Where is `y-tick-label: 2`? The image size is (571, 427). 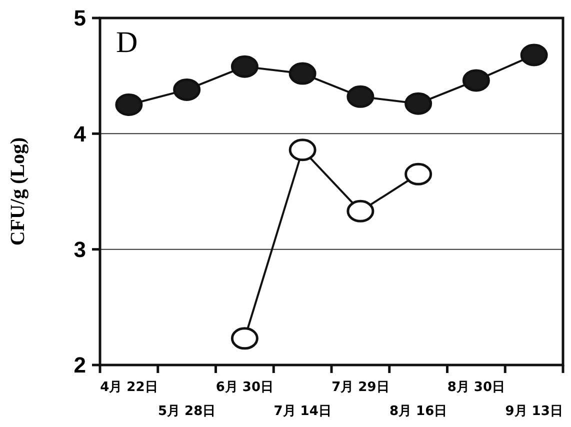
y-tick-label: 2 is located at coordinates (80, 365).